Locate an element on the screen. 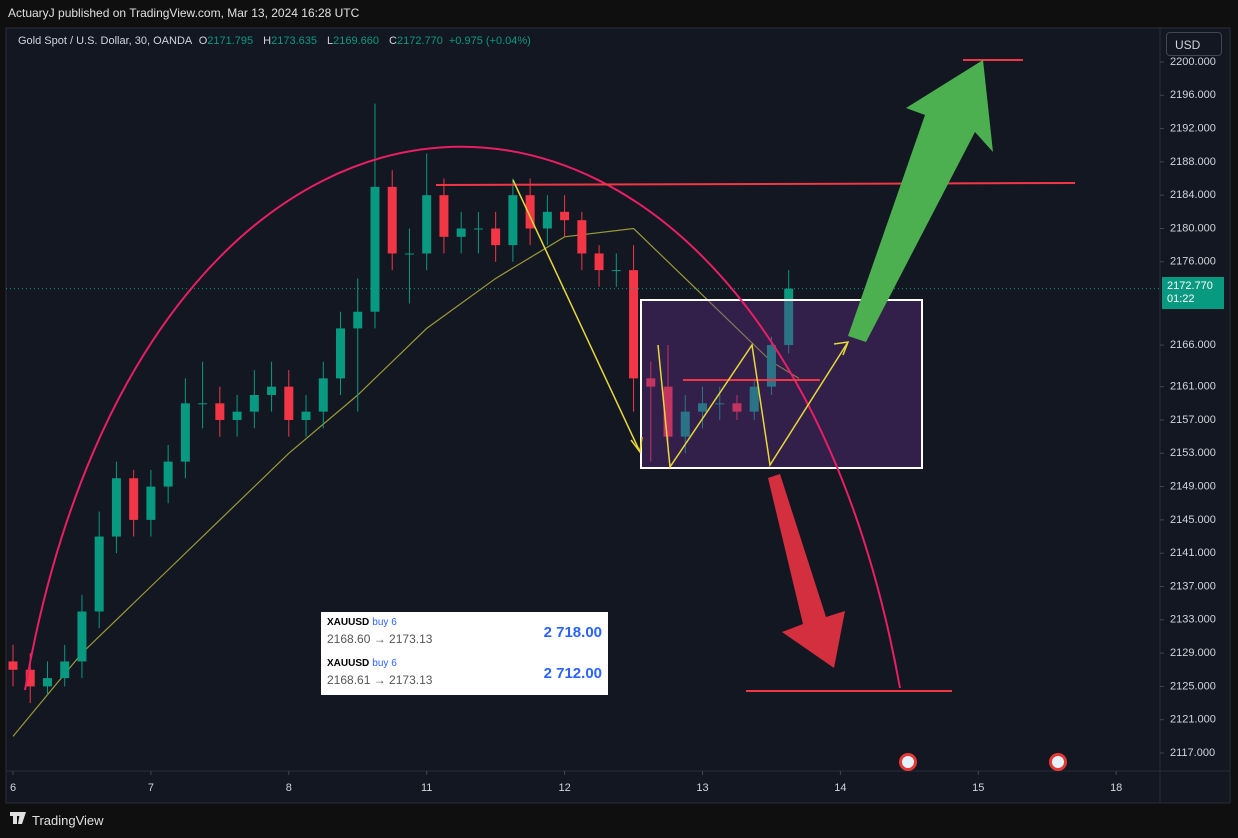 The height and width of the screenshot is (838, 1238). trade-head: XAUUSD buy 6 is located at coordinates (465, 622).